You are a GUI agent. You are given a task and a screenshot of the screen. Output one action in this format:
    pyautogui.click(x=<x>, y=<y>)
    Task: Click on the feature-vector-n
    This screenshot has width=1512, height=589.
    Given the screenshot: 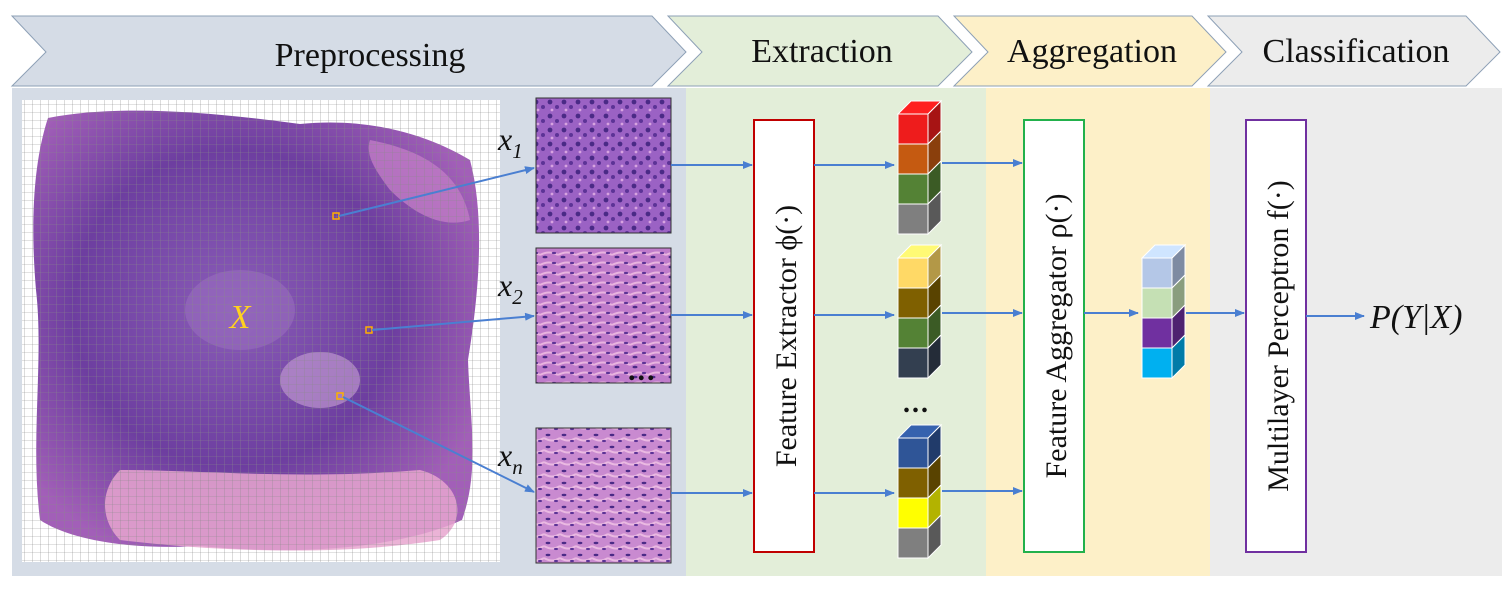 What is the action you would take?
    pyautogui.click(x=919, y=491)
    